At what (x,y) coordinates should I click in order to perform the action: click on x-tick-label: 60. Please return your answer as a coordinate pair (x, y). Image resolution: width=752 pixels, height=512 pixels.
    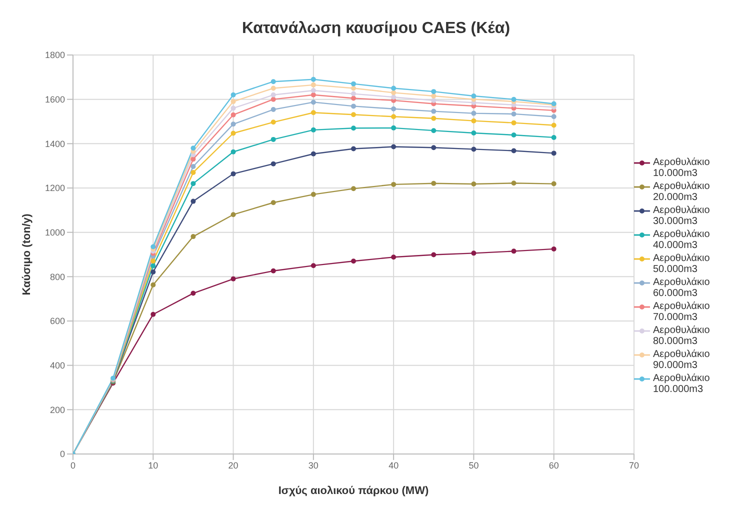
    Looking at the image, I should click on (553, 465).